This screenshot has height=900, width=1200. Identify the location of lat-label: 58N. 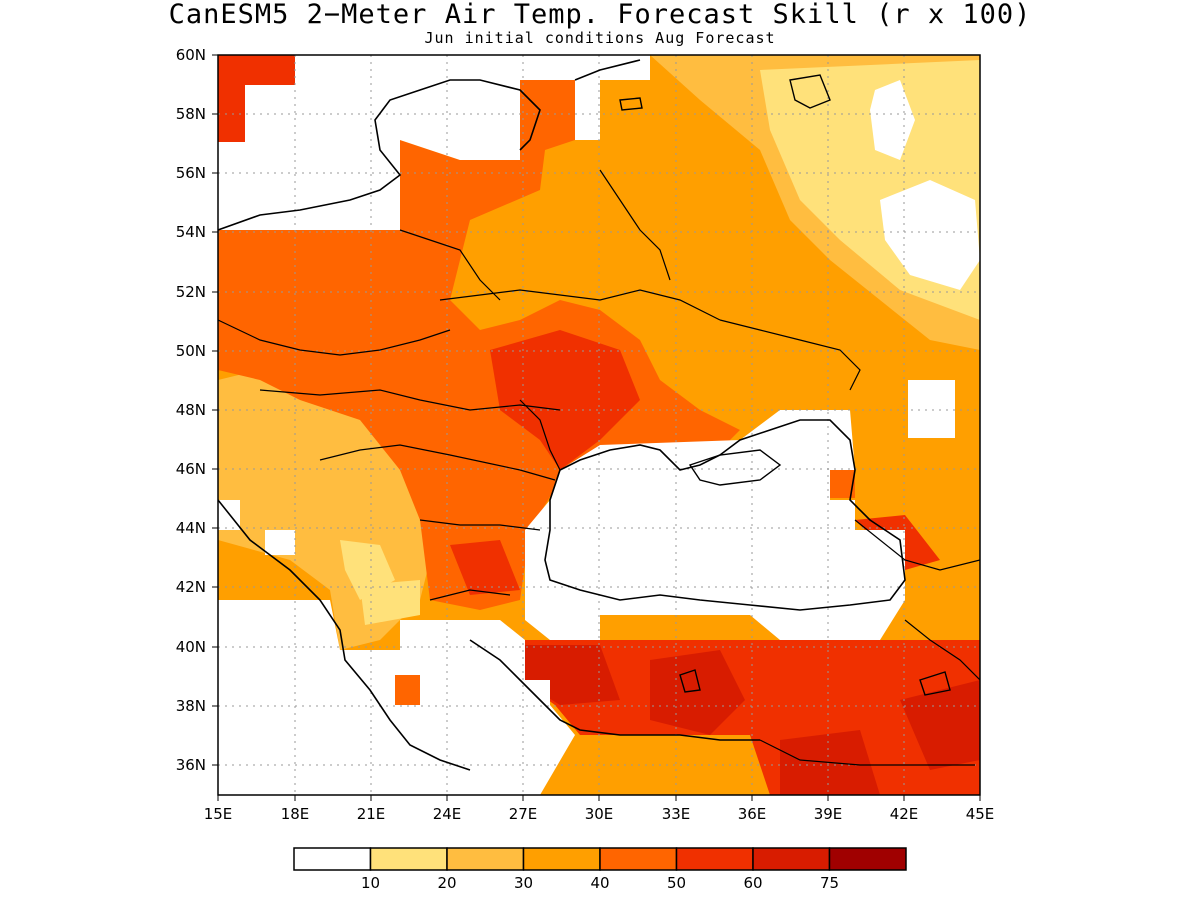
(191, 114).